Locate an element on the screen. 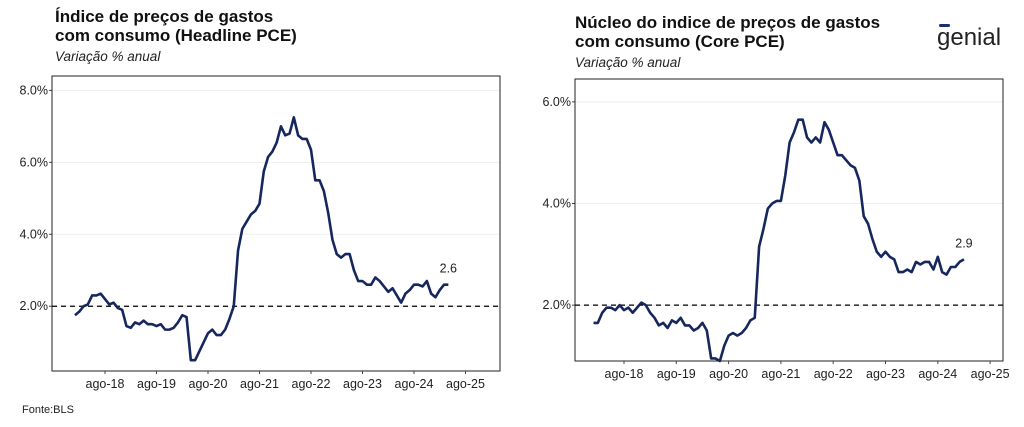 This screenshot has height=427, width=1024. headline-pce-subtitle: Variação % anual is located at coordinates (108, 56).